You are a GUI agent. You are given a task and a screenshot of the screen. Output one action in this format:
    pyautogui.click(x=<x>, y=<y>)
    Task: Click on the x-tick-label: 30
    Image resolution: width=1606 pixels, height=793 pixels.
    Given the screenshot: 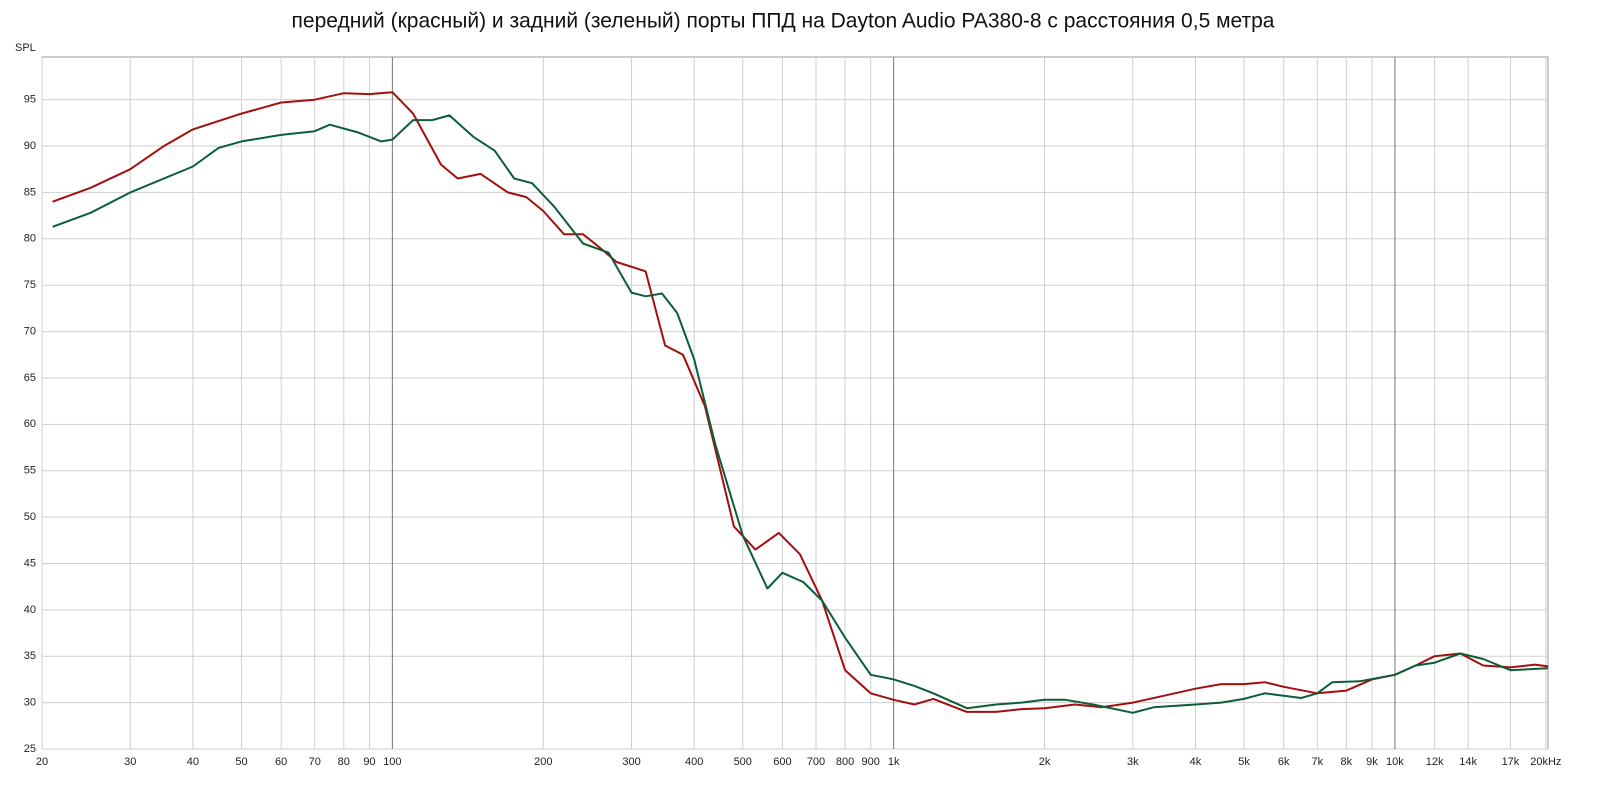 What is the action you would take?
    pyautogui.click(x=130, y=762)
    